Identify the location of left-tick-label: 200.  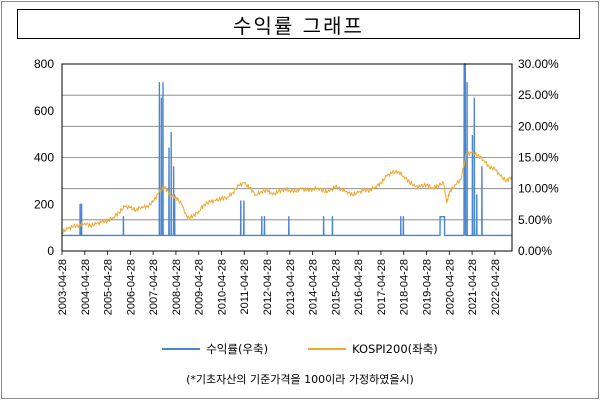
(44, 204).